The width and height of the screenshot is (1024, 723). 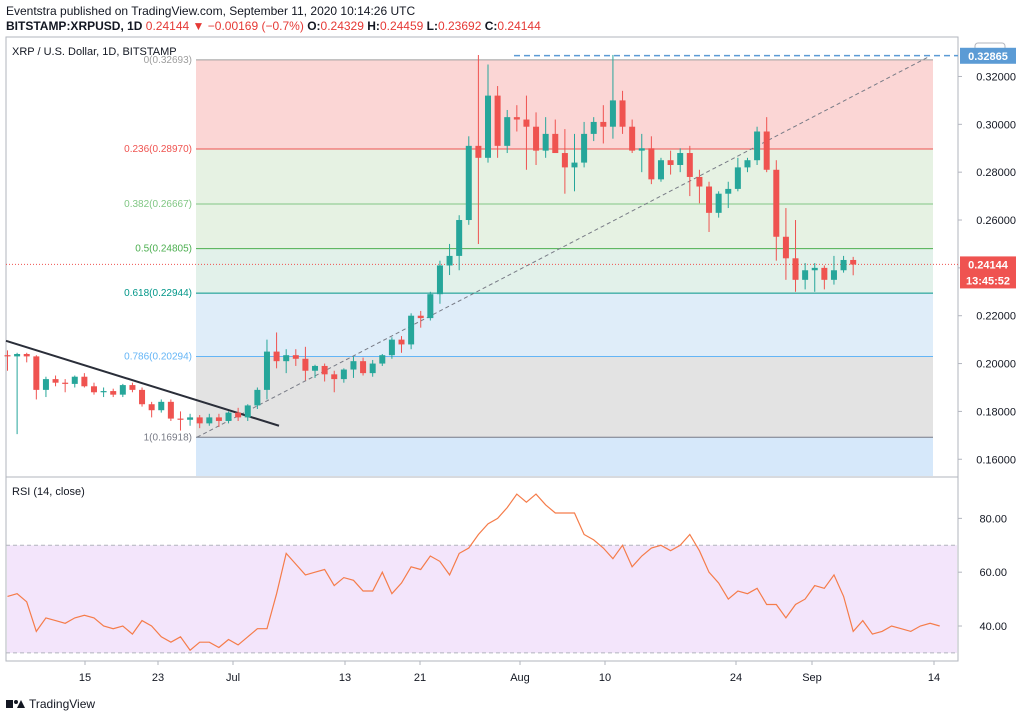 I want to click on low-label: L:, so click(x=432, y=26).